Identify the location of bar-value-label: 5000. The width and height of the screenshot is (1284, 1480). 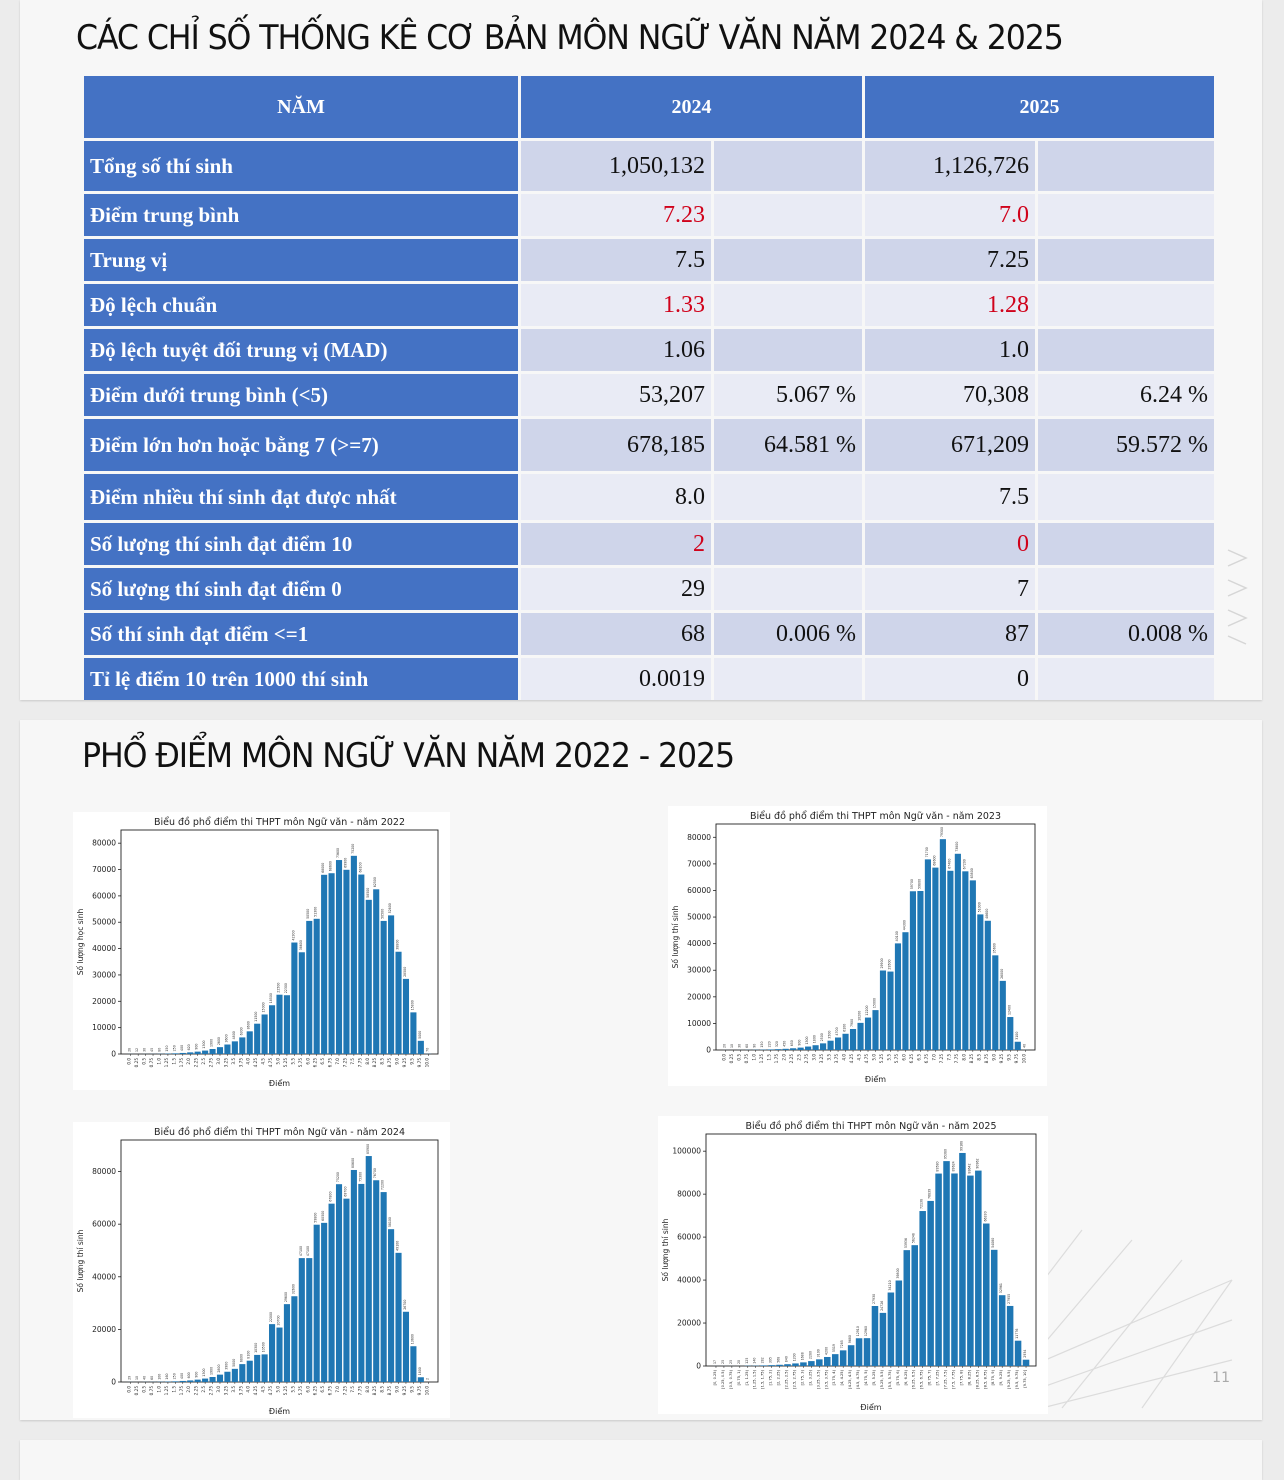
(420, 1035).